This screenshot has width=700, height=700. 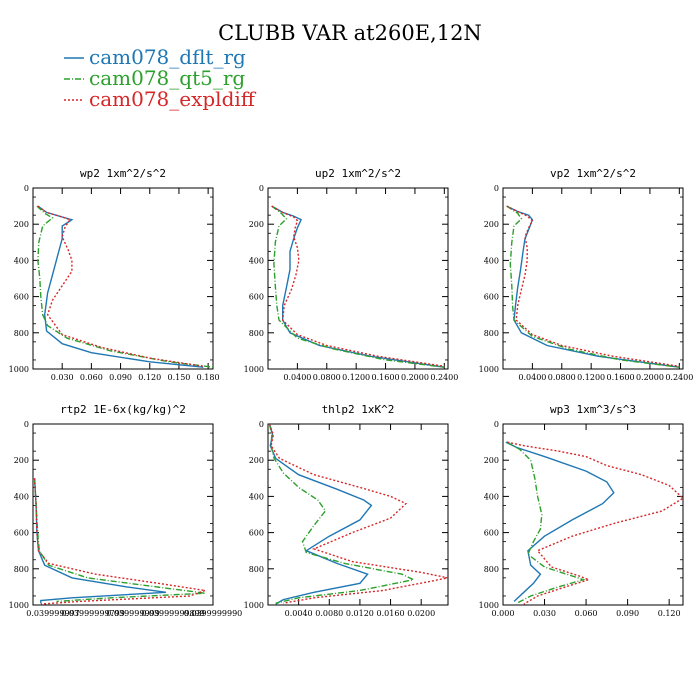 What do you see at coordinates (391, 613) in the screenshot?
I see `x-tick-label: 0.0160` at bounding box center [391, 613].